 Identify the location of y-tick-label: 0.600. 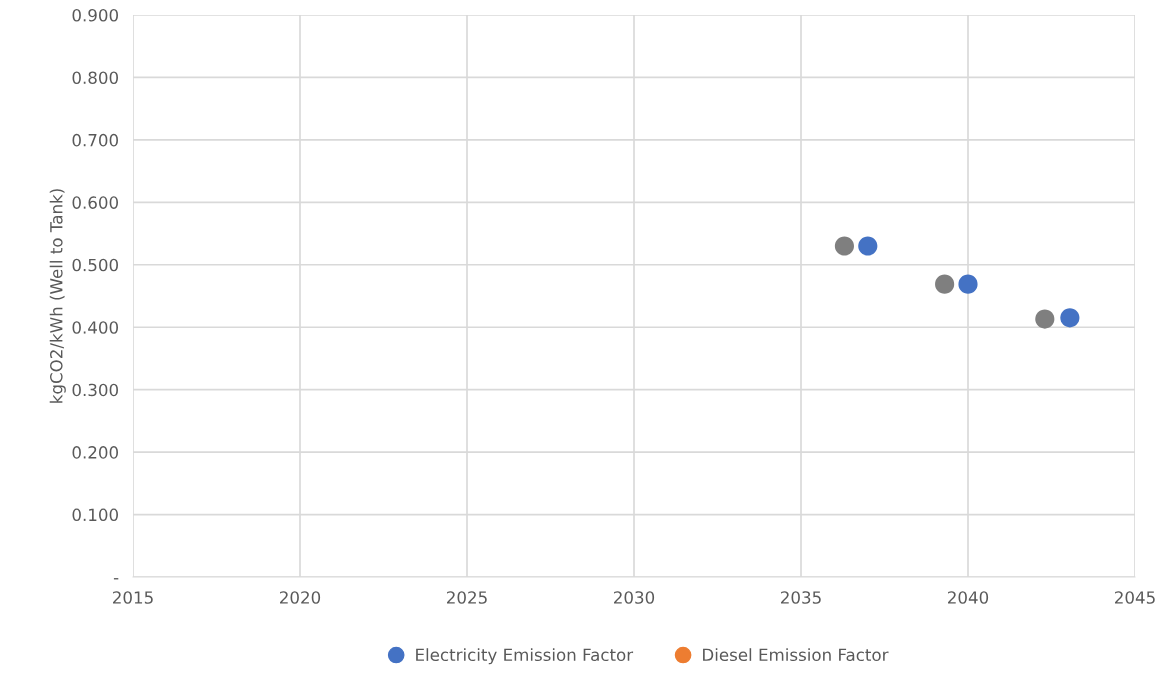
(95, 202).